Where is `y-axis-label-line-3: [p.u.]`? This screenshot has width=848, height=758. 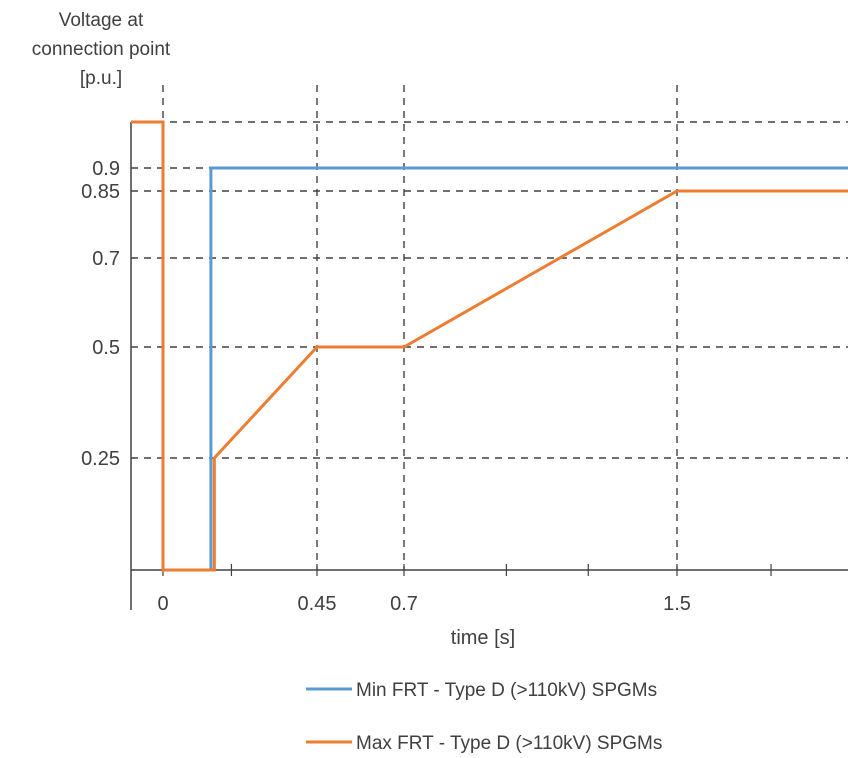
y-axis-label-line-3: [p.u.] is located at coordinates (101, 78).